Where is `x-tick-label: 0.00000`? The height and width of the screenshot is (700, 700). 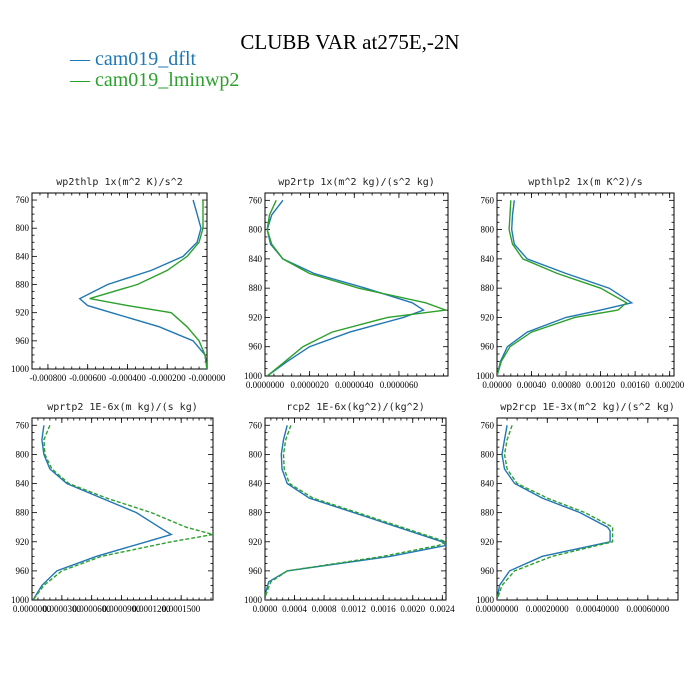
x-tick-label: 0.00000 is located at coordinates (497, 385).